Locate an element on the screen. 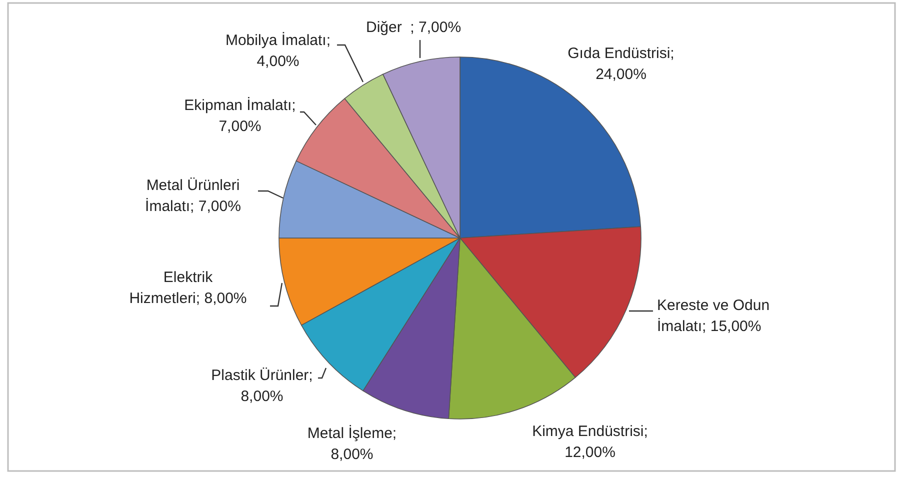 The height and width of the screenshot is (477, 903). slice-label: Ekipman İmalatı; 7,00% is located at coordinates (240, 115).